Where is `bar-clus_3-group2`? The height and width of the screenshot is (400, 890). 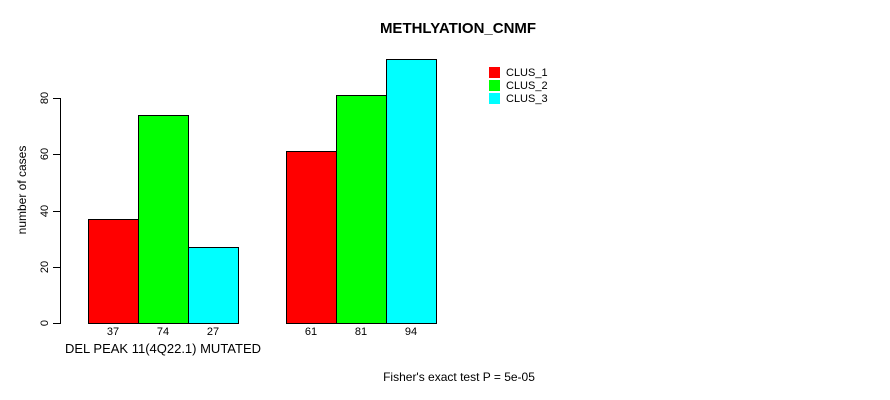
bar-clus_3-group2 is located at coordinates (411, 191).